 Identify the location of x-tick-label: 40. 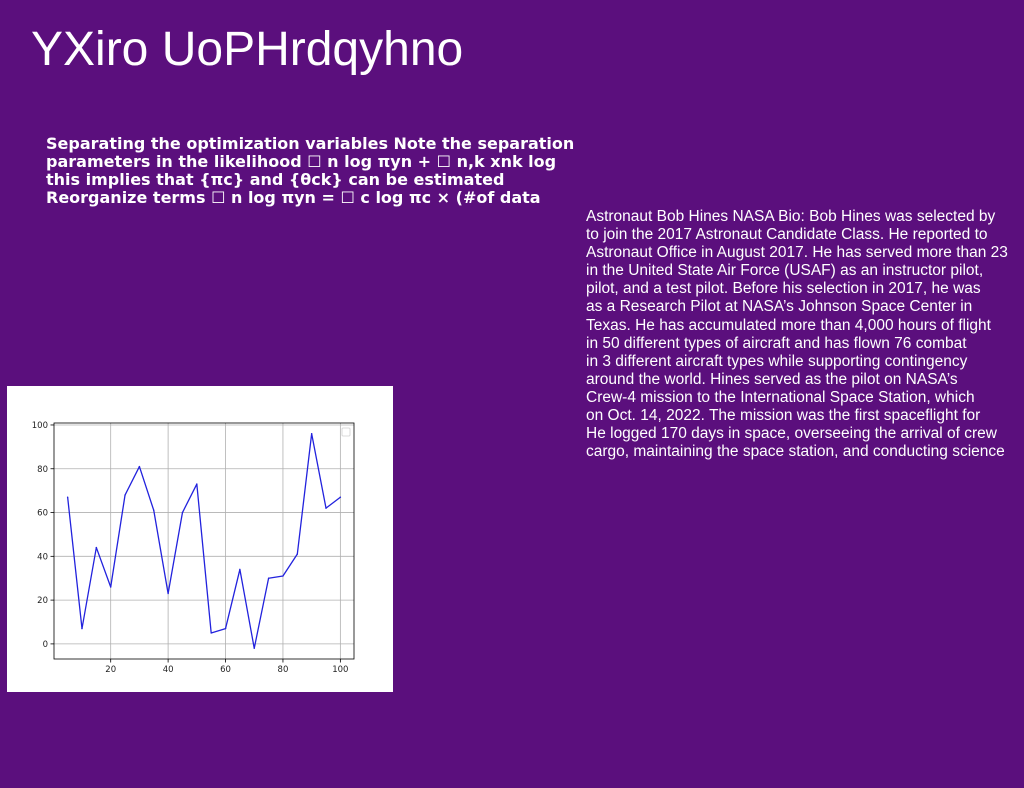
(168, 670).